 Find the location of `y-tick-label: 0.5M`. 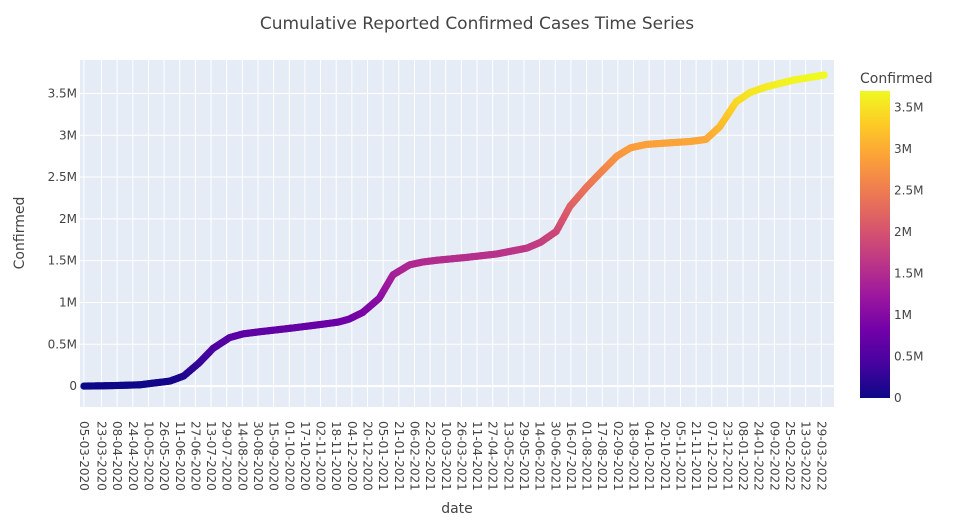

y-tick-label: 0.5M is located at coordinates (62, 344).